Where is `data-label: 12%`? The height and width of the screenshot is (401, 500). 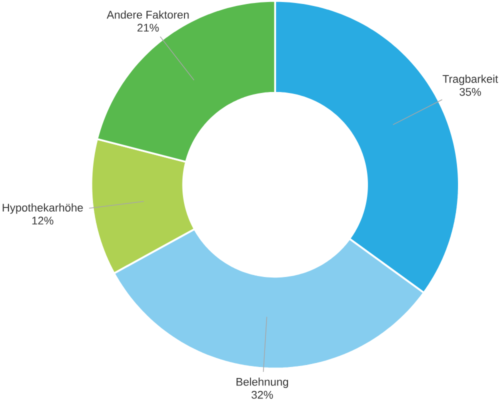 data-label: 12% is located at coordinates (43, 220).